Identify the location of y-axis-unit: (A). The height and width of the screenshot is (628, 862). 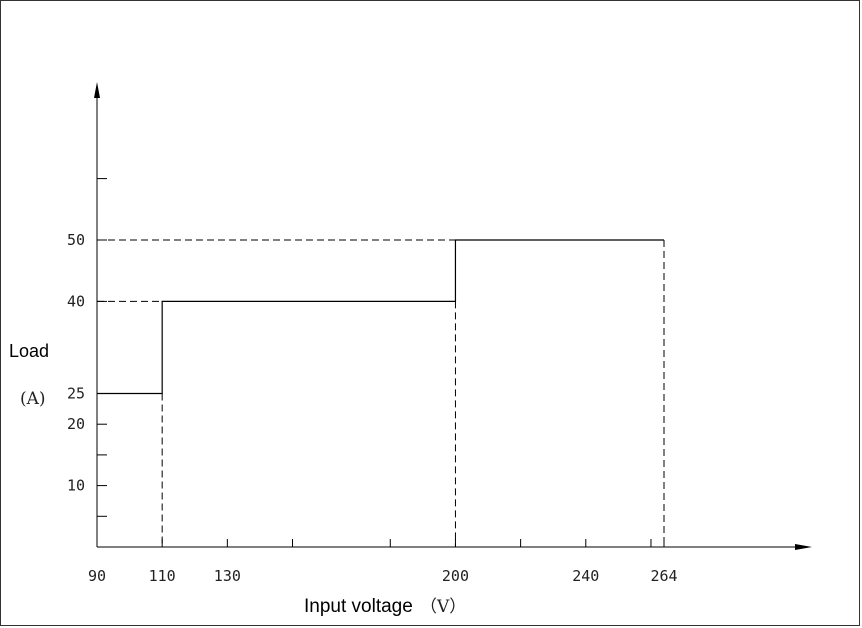
(33, 399).